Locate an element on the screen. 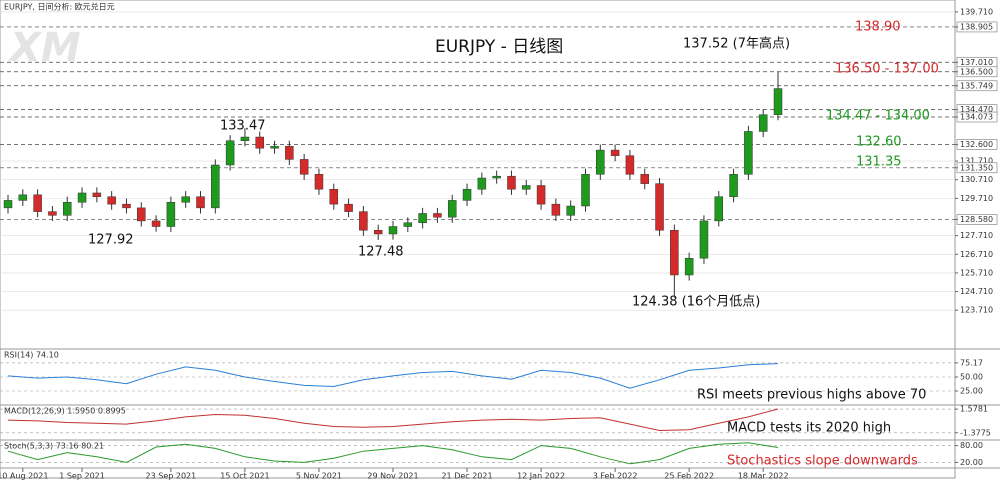 The height and width of the screenshot is (482, 1000). y-tick-label: 134.073 is located at coordinates (976, 117).